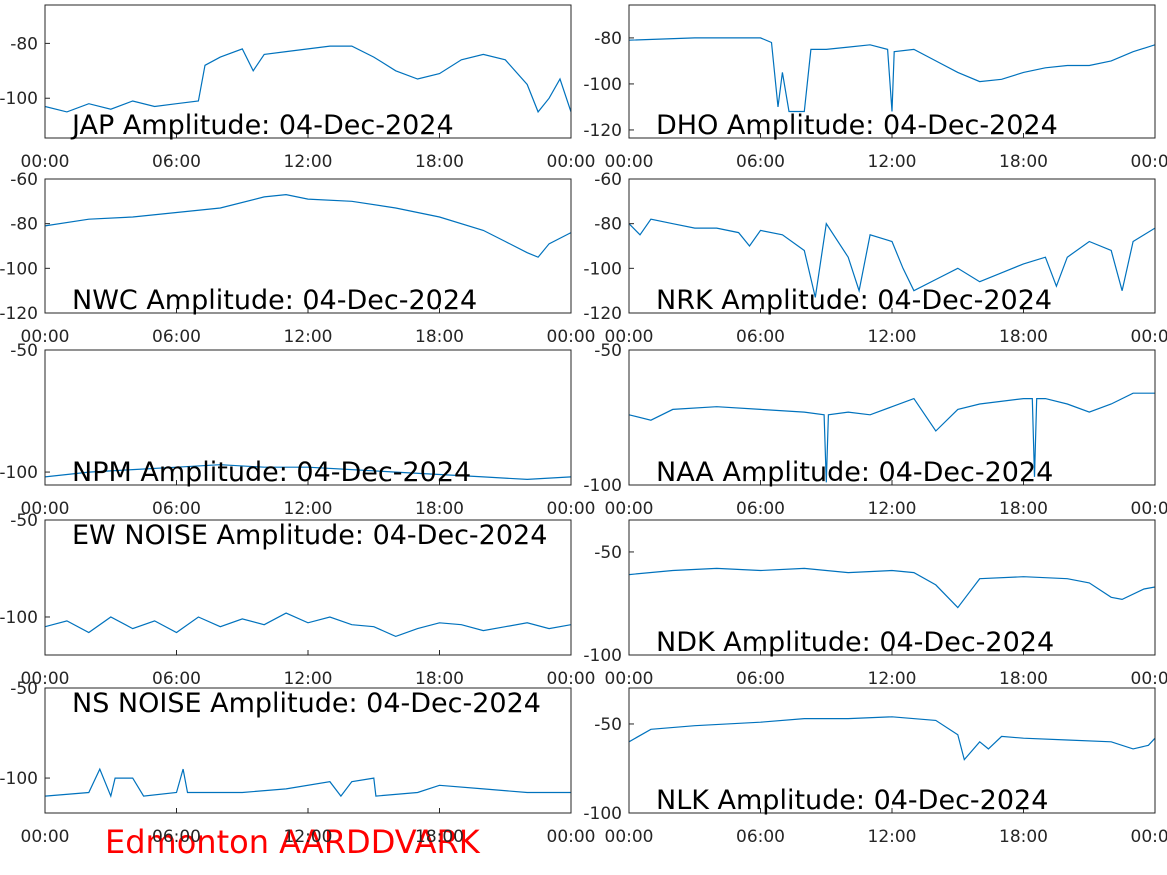  What do you see at coordinates (309, 535) in the screenshot?
I see `panel-title: EW NOISE Amplitude: 04-Dec-2024` at bounding box center [309, 535].